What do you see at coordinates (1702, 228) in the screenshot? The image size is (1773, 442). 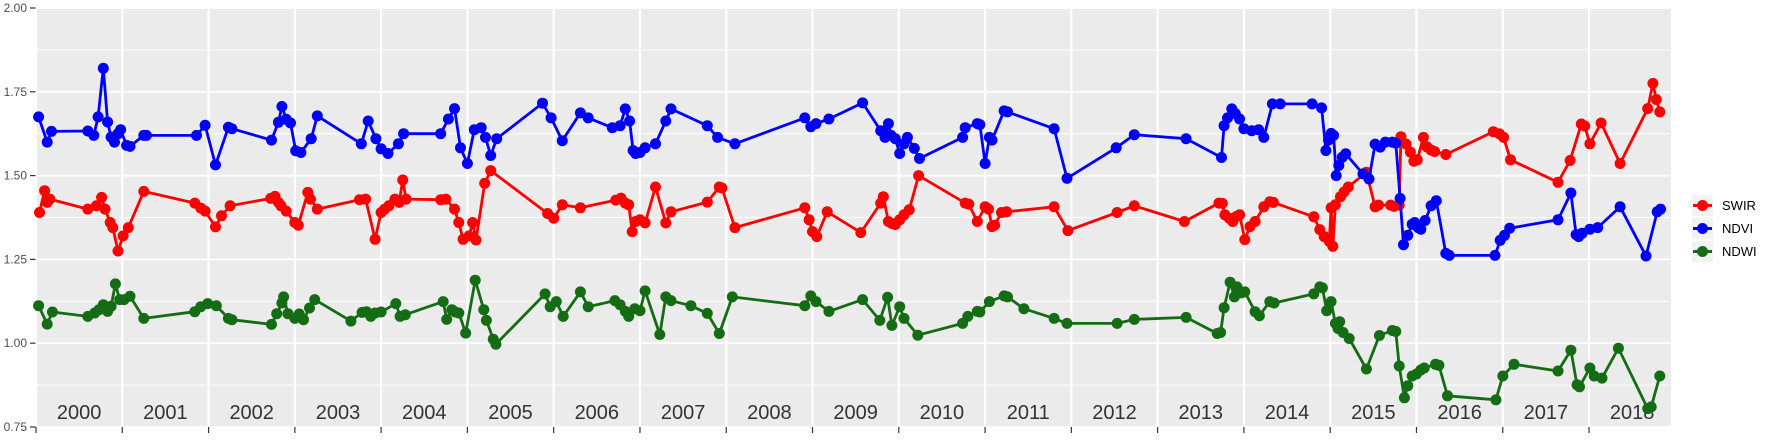 I see `legend-swatch-ndvi-icon` at bounding box center [1702, 228].